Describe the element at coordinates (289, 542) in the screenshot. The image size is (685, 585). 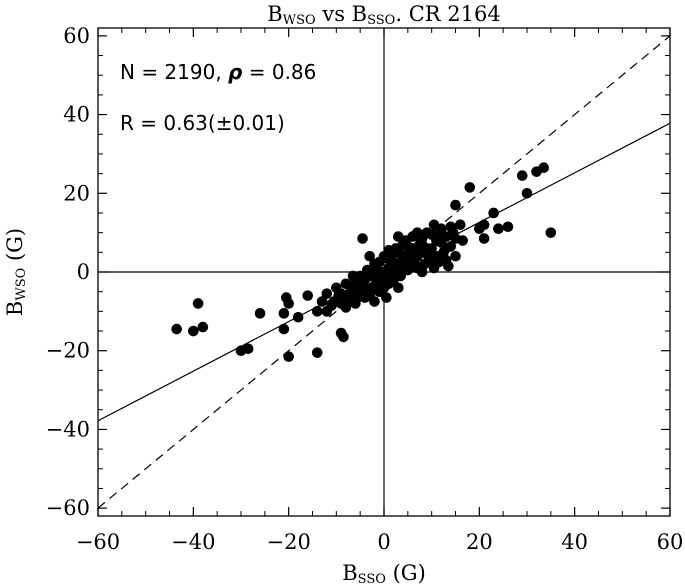
I see `x-tick-label: −20` at that location.